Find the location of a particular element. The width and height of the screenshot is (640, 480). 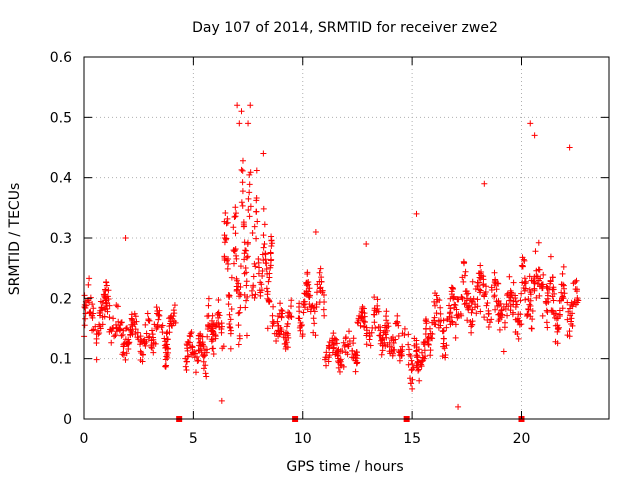

x-tick-label: 0 is located at coordinates (84, 439).